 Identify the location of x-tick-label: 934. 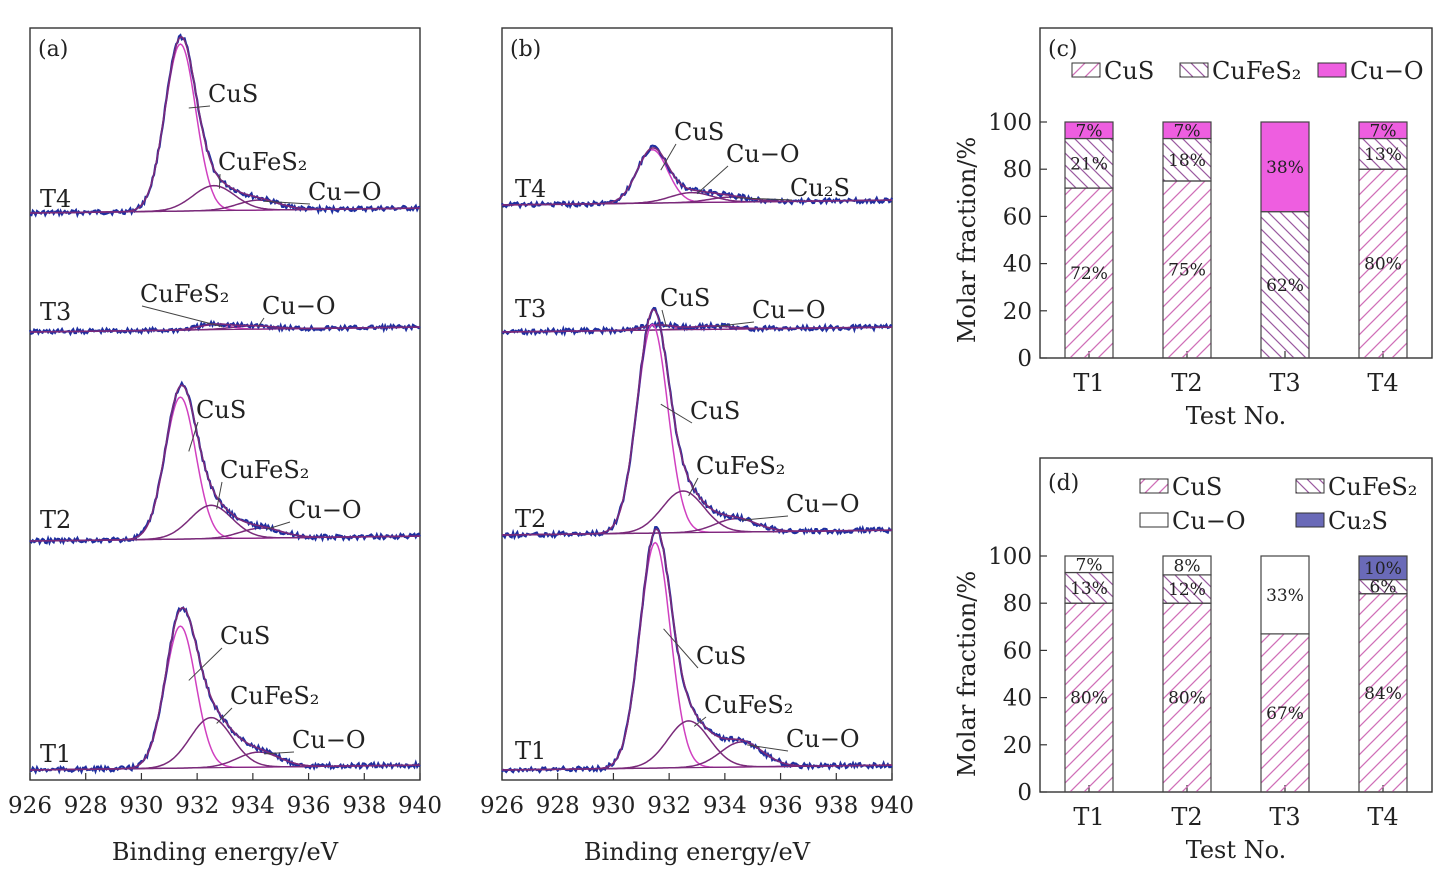
(725, 806).